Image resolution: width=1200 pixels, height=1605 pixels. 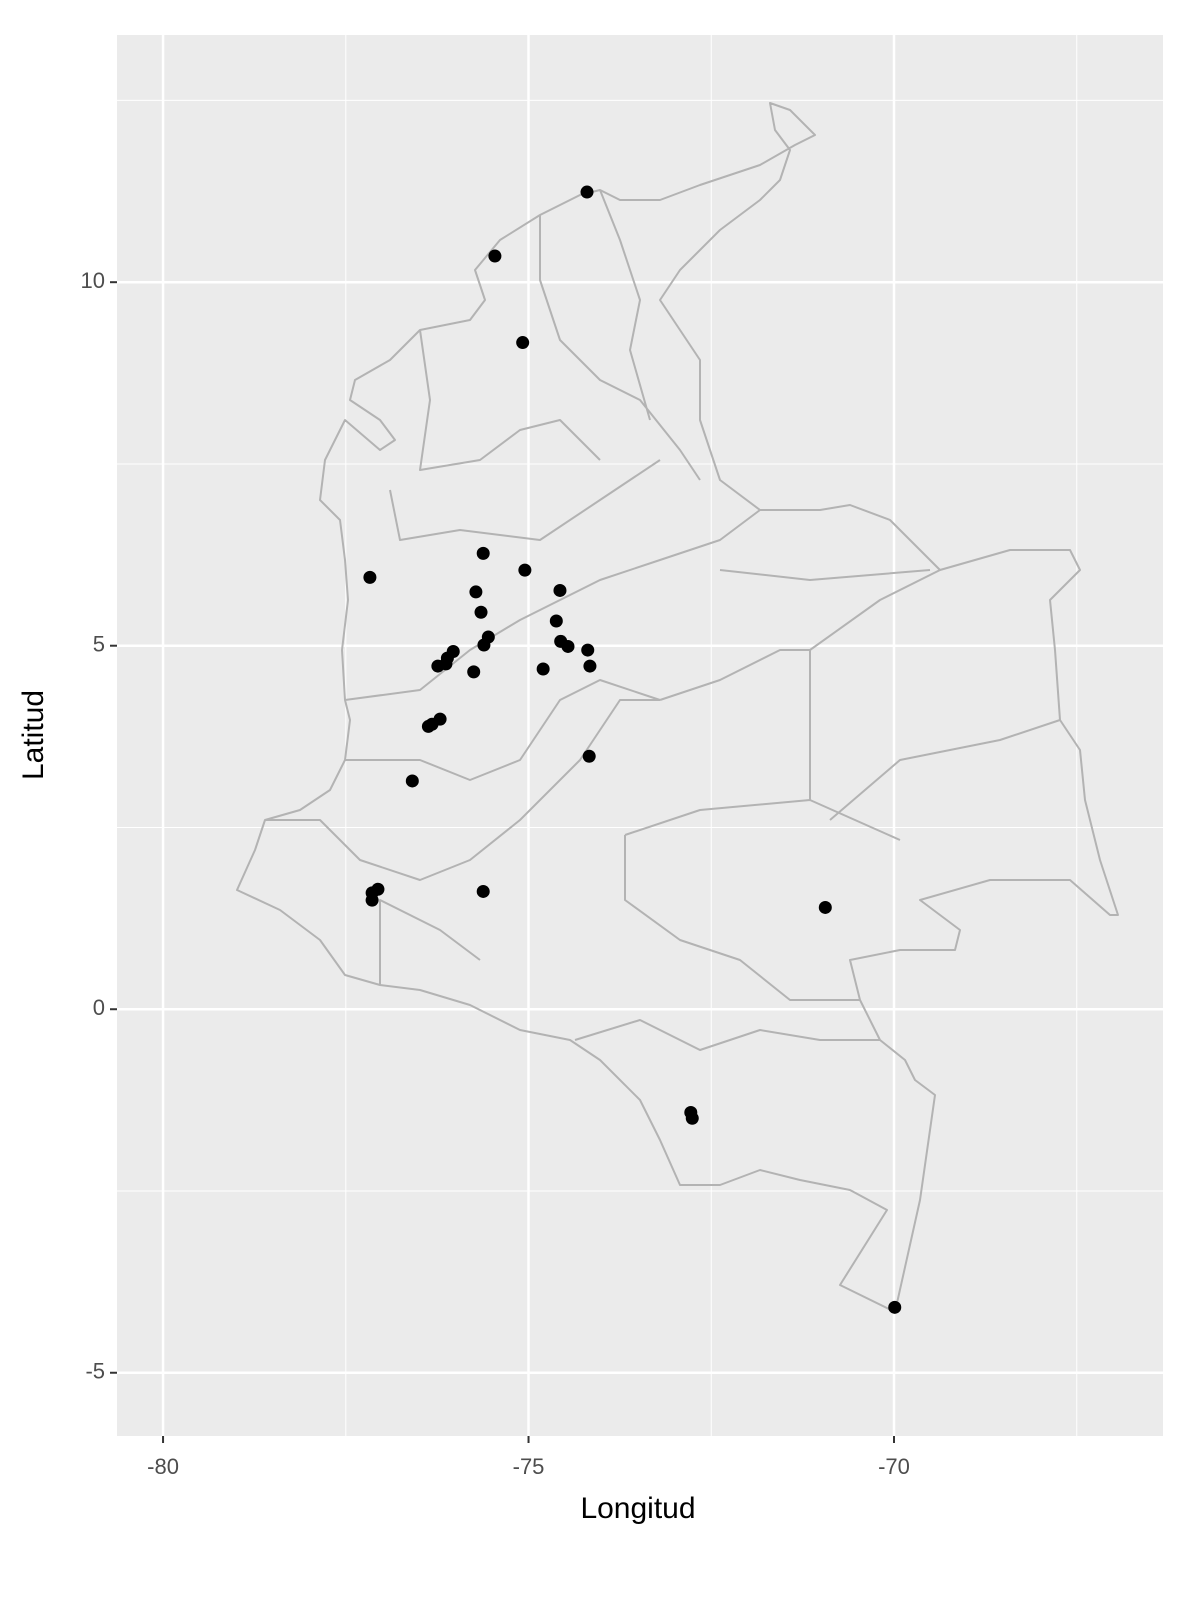 I want to click on y-tick-label: 10, so click(x=93, y=280).